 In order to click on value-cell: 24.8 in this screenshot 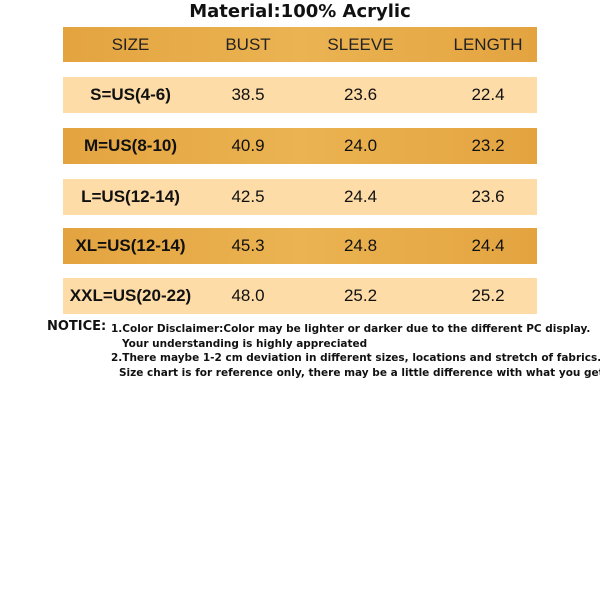, I will do `click(360, 245)`.